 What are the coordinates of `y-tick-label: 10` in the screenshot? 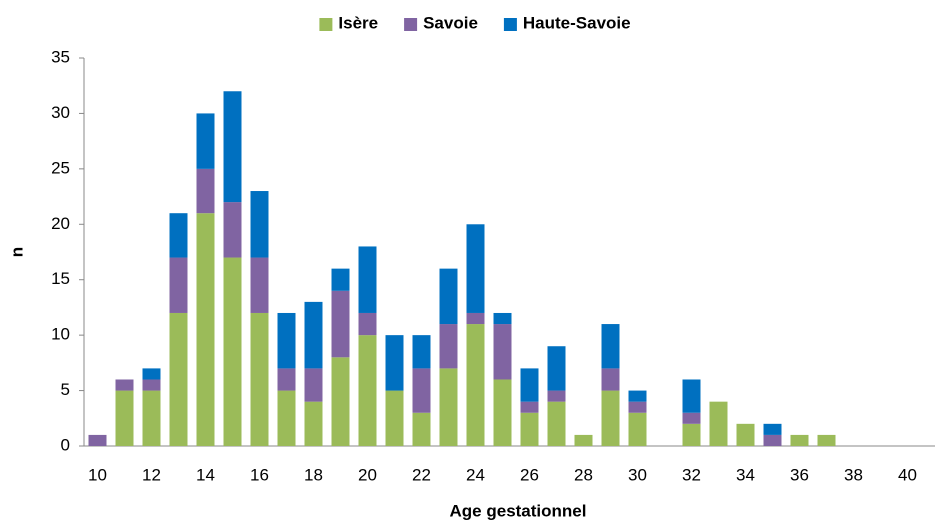 It's located at (60, 334).